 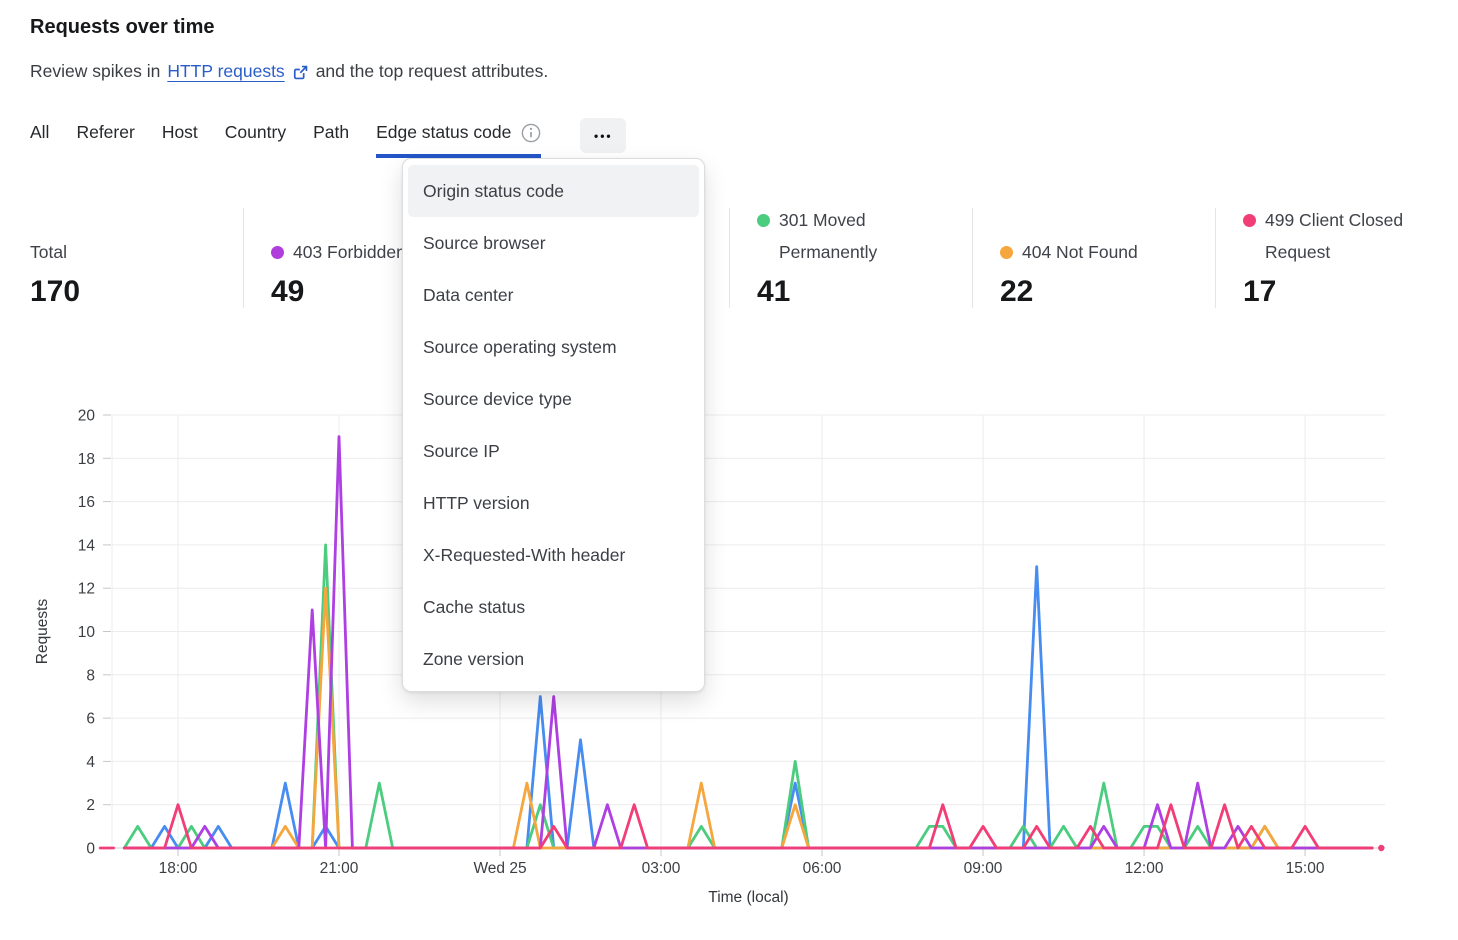 What do you see at coordinates (90, 719) in the screenshot?
I see `y-tick-label: 6` at bounding box center [90, 719].